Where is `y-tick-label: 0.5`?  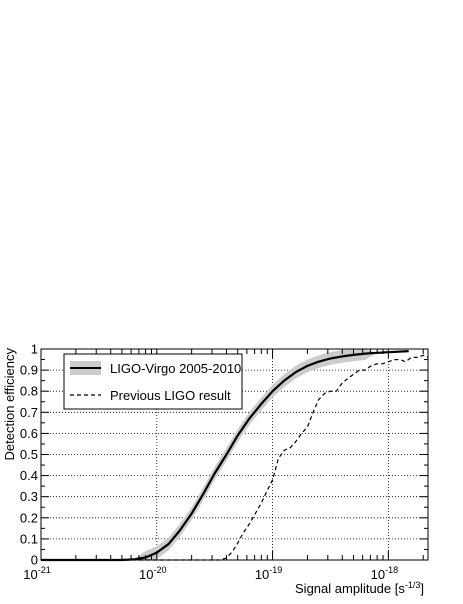 y-tick-label: 0.5 is located at coordinates (29, 454).